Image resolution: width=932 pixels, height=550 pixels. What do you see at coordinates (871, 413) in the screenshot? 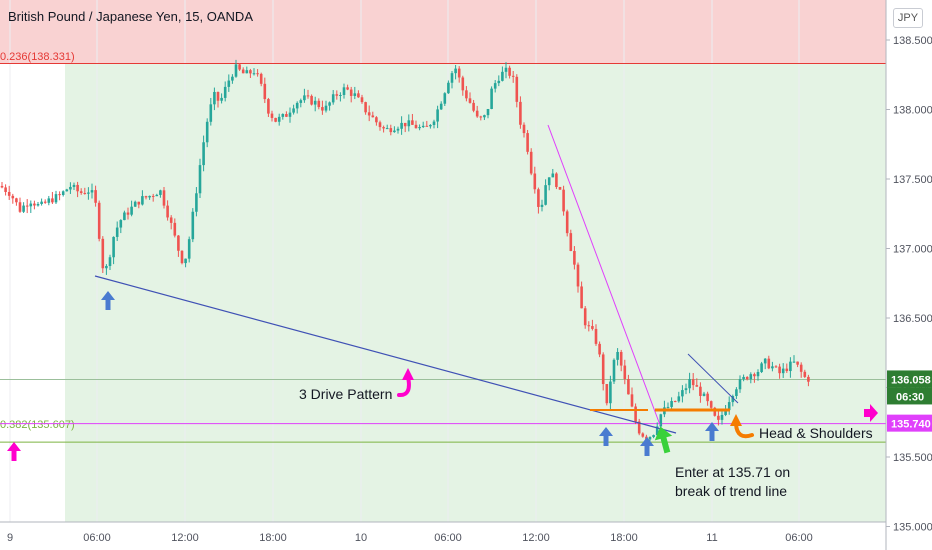
I see `alert-arrow-left` at bounding box center [871, 413].